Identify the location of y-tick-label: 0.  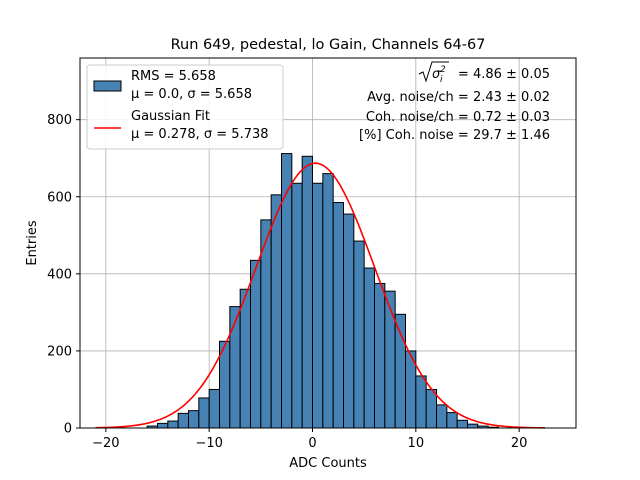
(68, 429).